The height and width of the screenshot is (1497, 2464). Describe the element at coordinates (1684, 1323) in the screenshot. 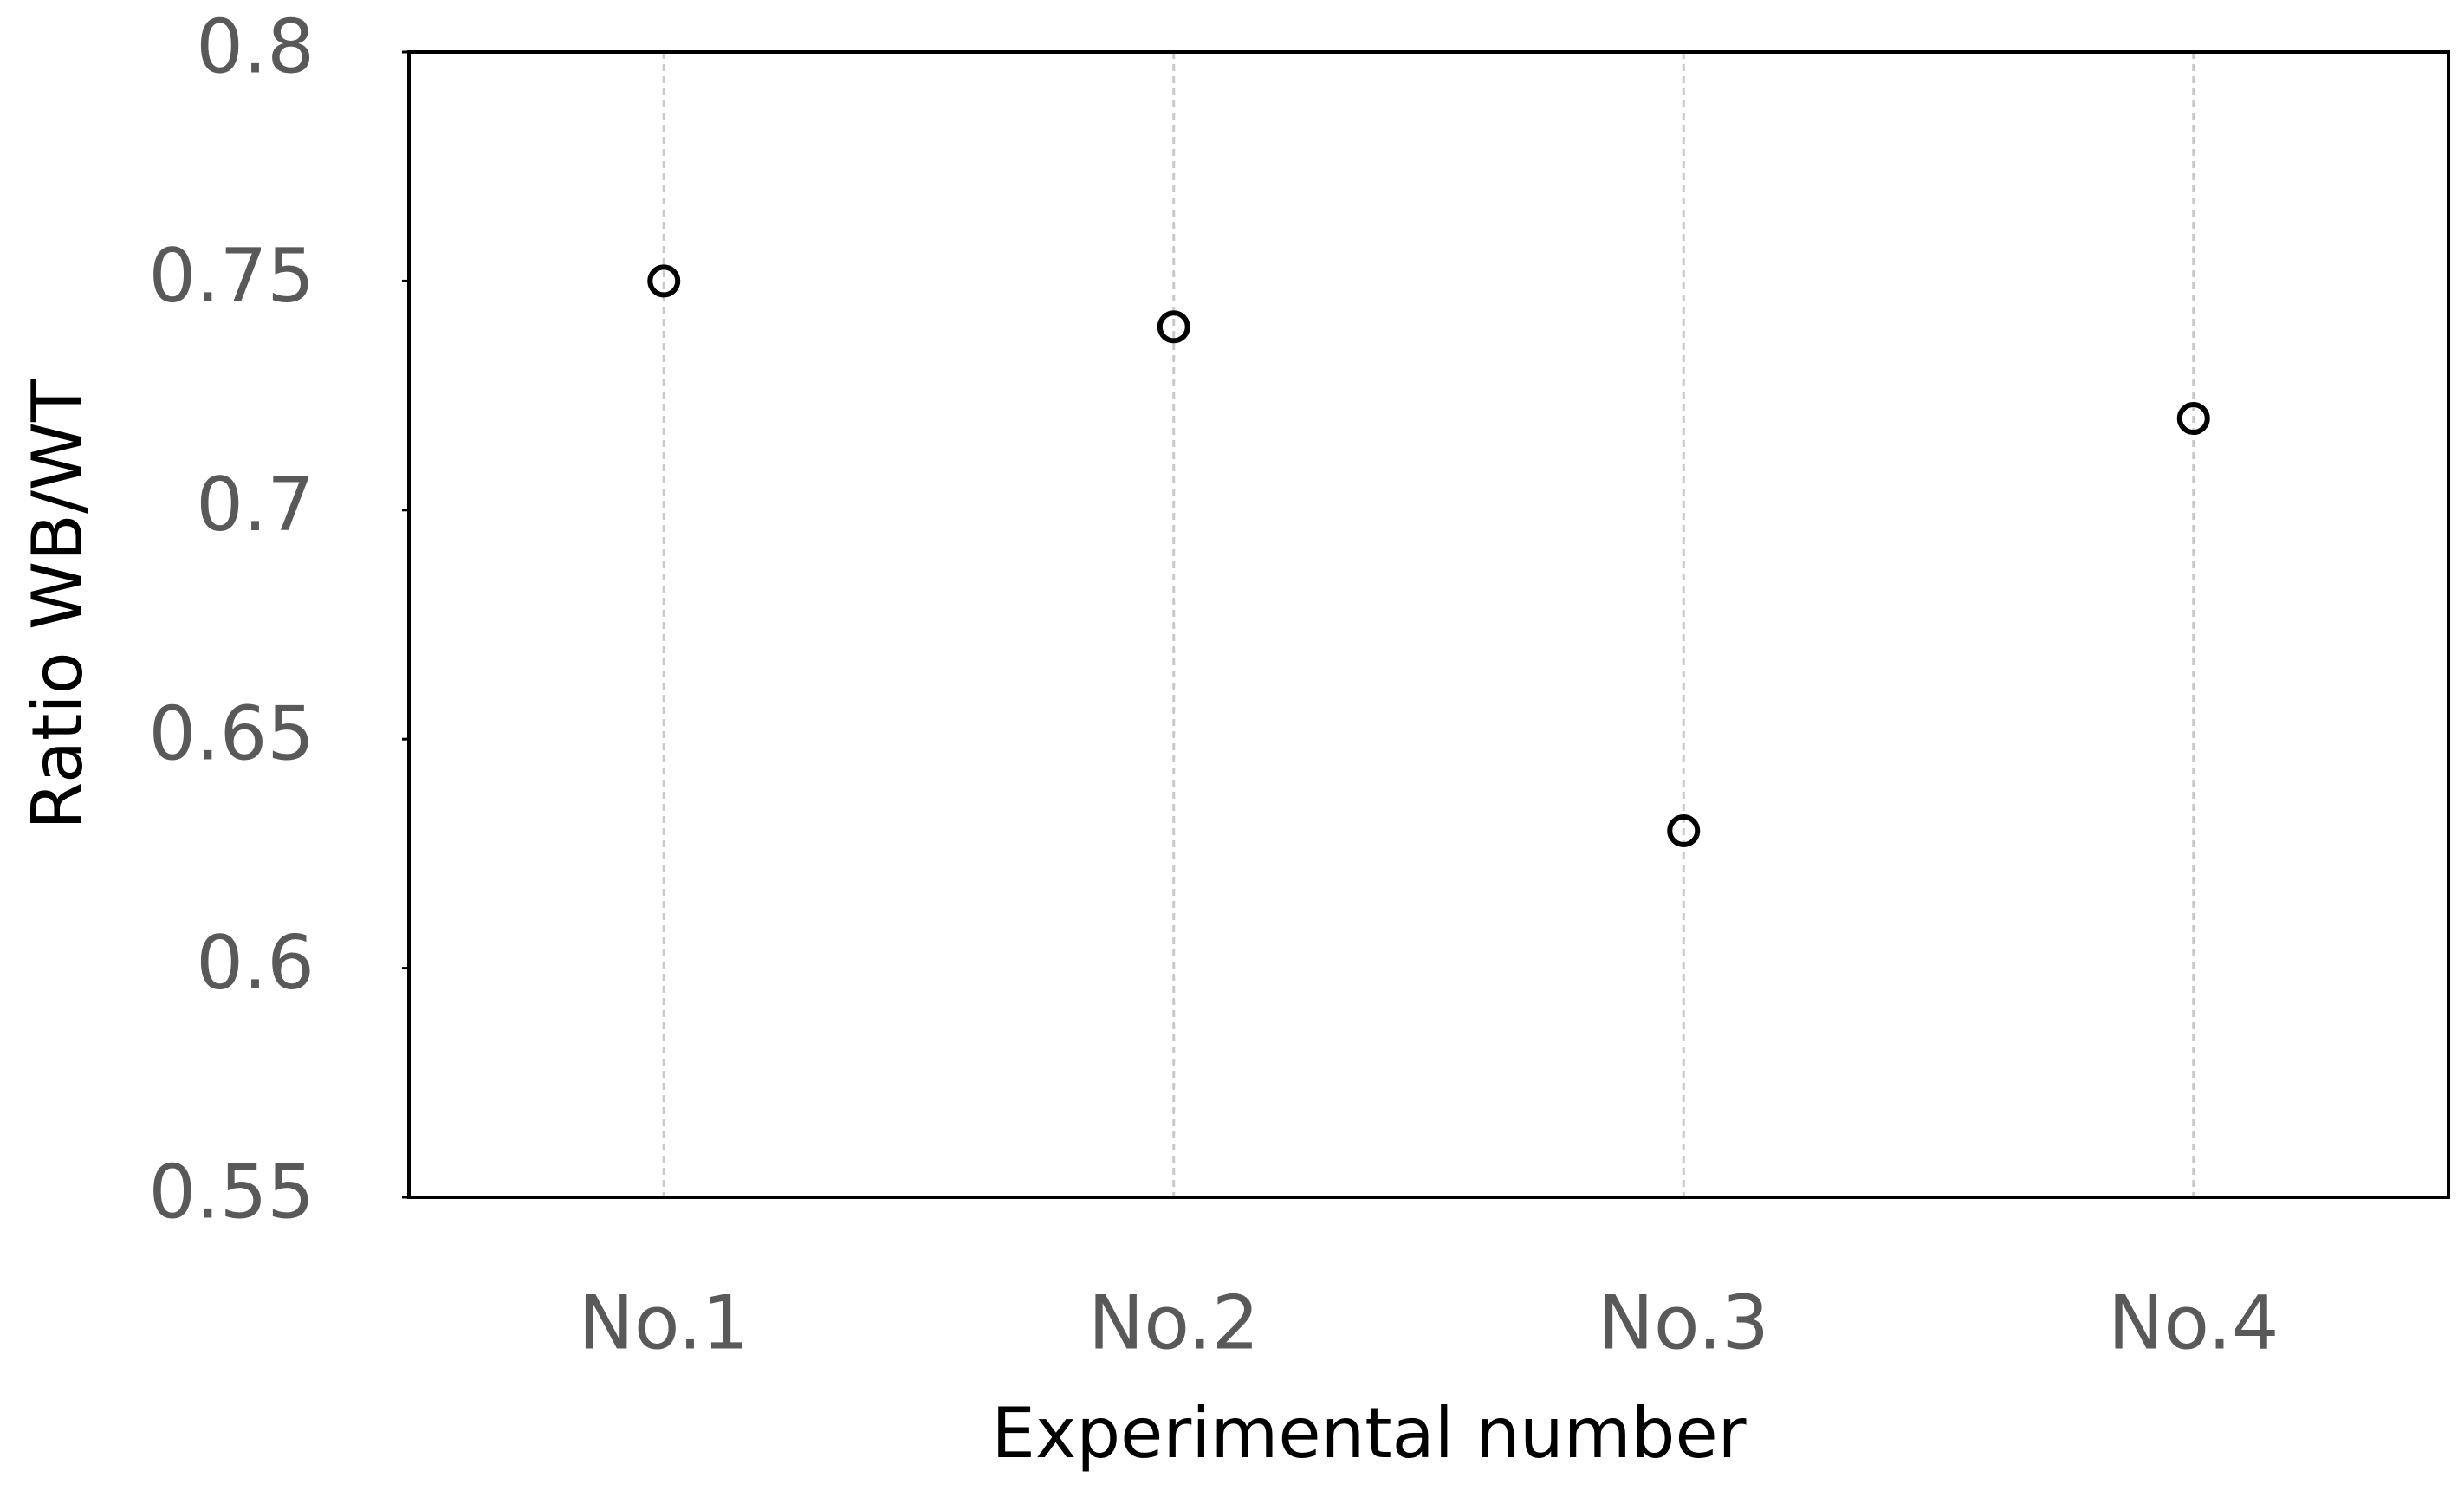

I see `x-tick-label: No.3` at that location.